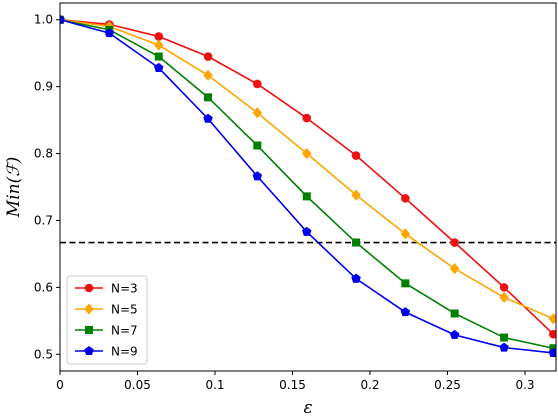  I want to click on legend-entry: N=3, so click(106, 289).